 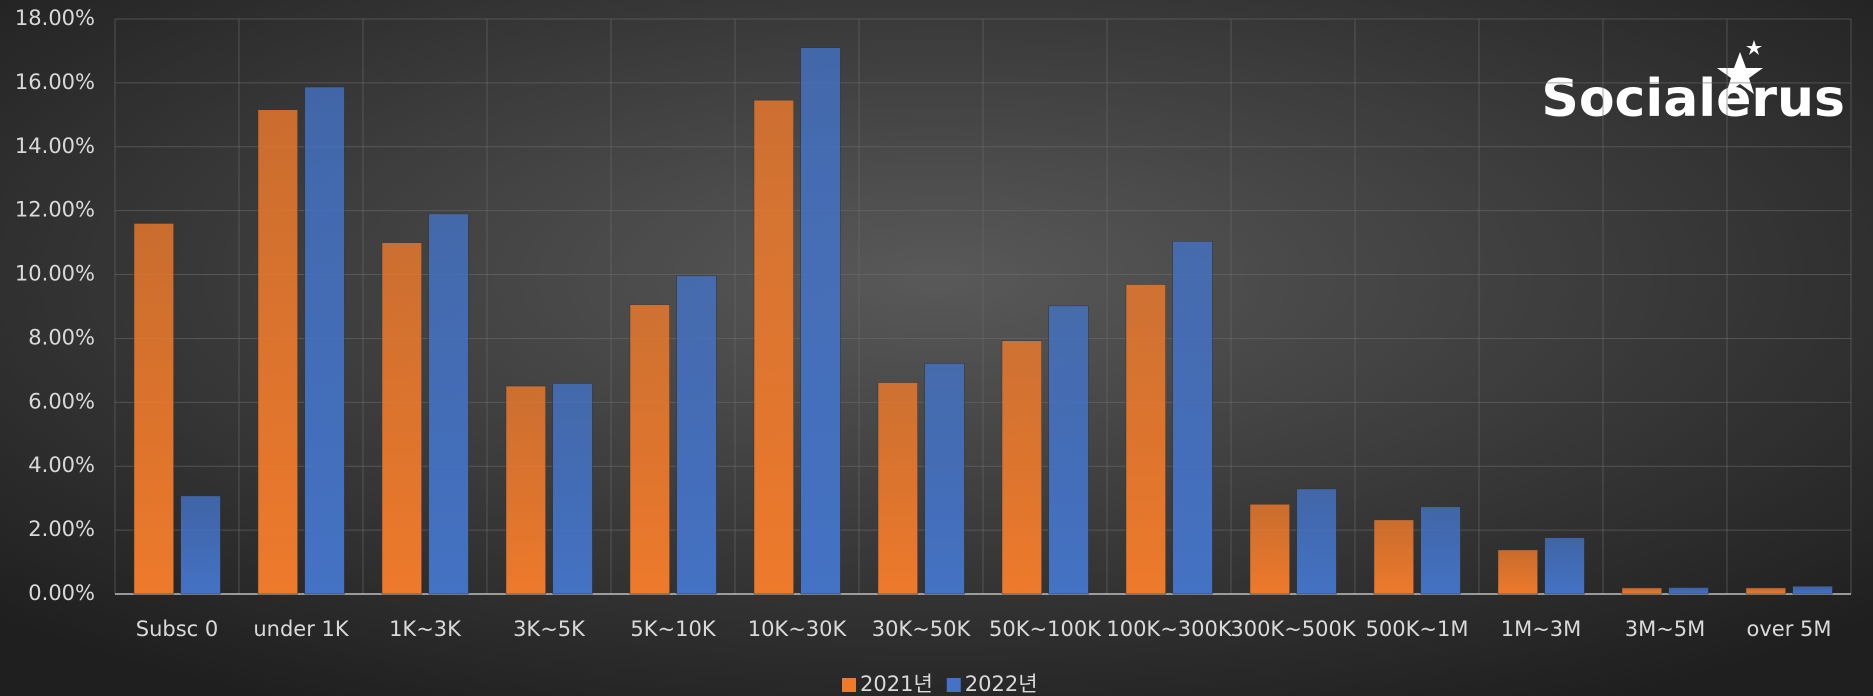 I want to click on x-tick-label: 1M~3M, so click(x=1541, y=629).